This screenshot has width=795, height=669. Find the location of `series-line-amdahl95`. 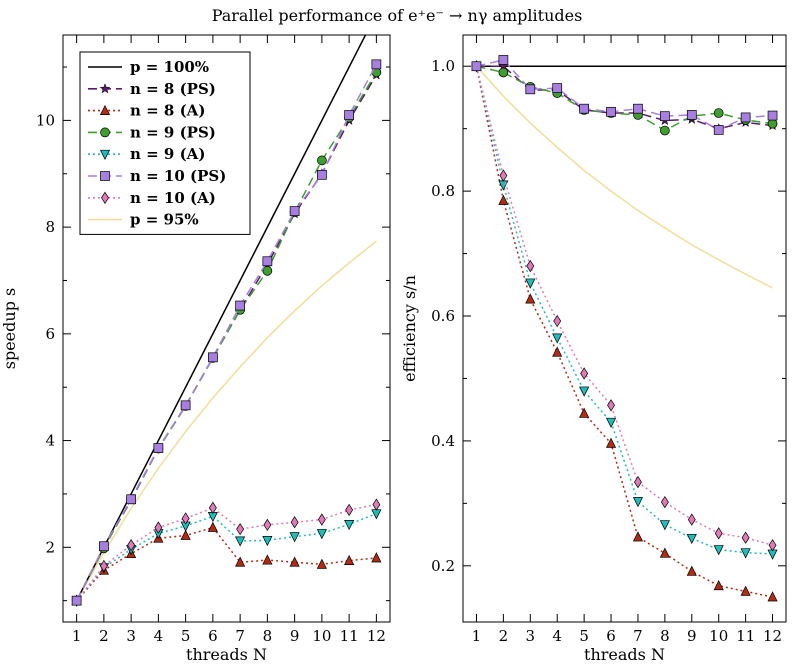

series-line-amdahl95 is located at coordinates (624, 177).